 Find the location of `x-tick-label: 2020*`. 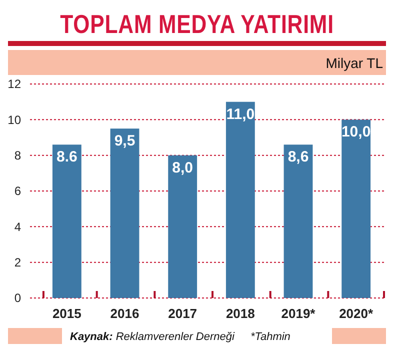

x-tick-label: 2020* is located at coordinates (356, 313).